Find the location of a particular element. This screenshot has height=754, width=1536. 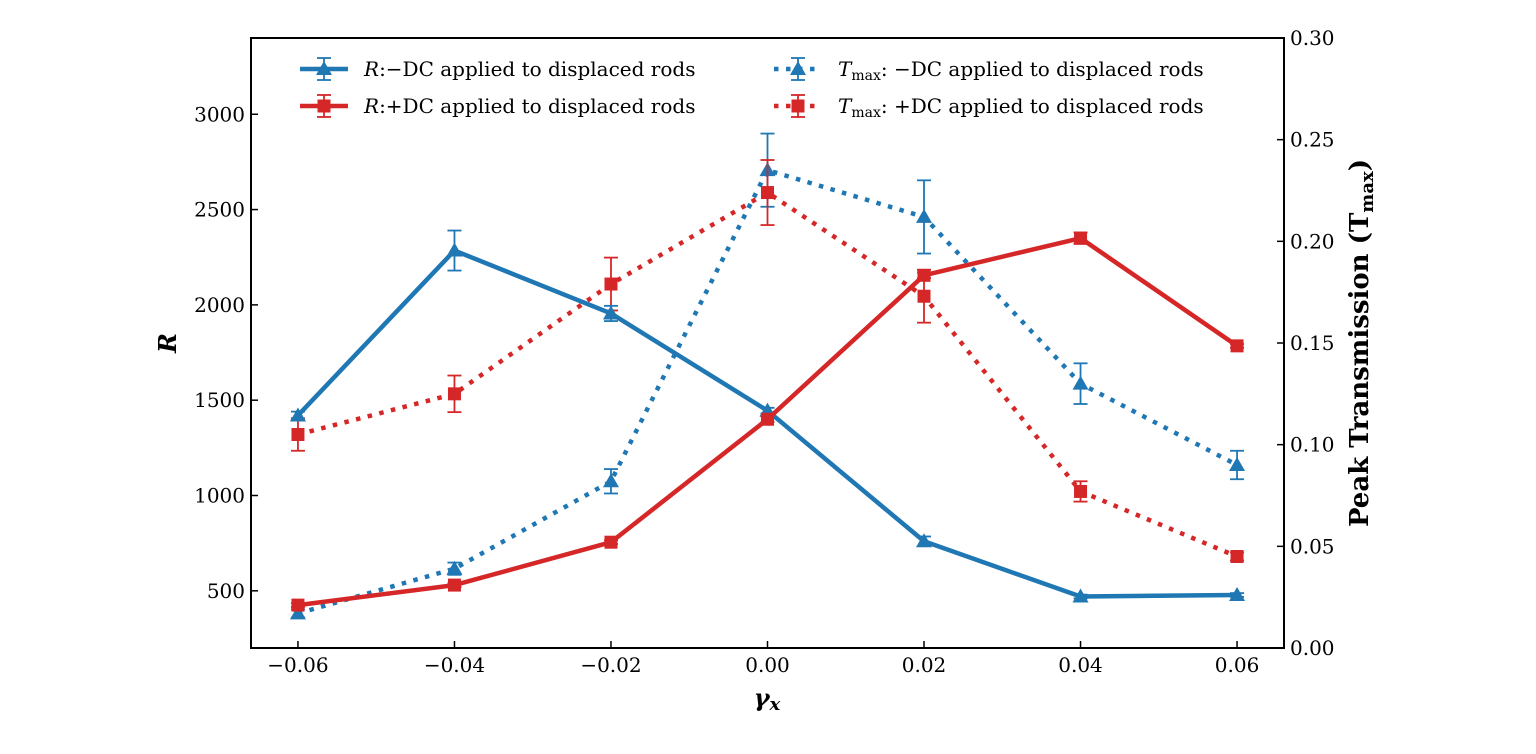

legend-label-rest: :+DC applied to displaced rods is located at coordinates (537, 106).